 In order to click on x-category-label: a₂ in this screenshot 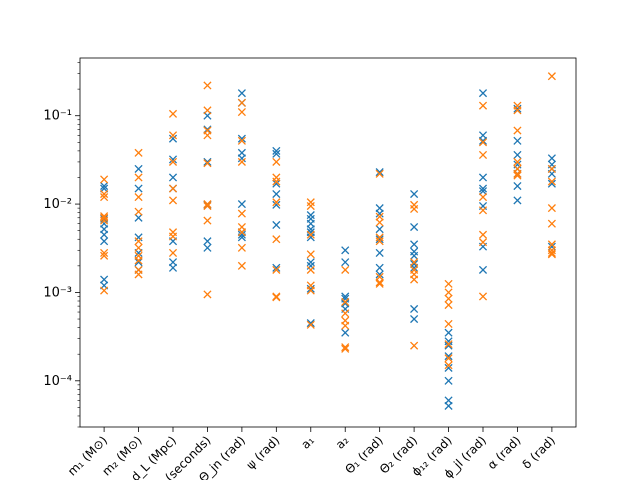, I will do `click(342, 442)`.